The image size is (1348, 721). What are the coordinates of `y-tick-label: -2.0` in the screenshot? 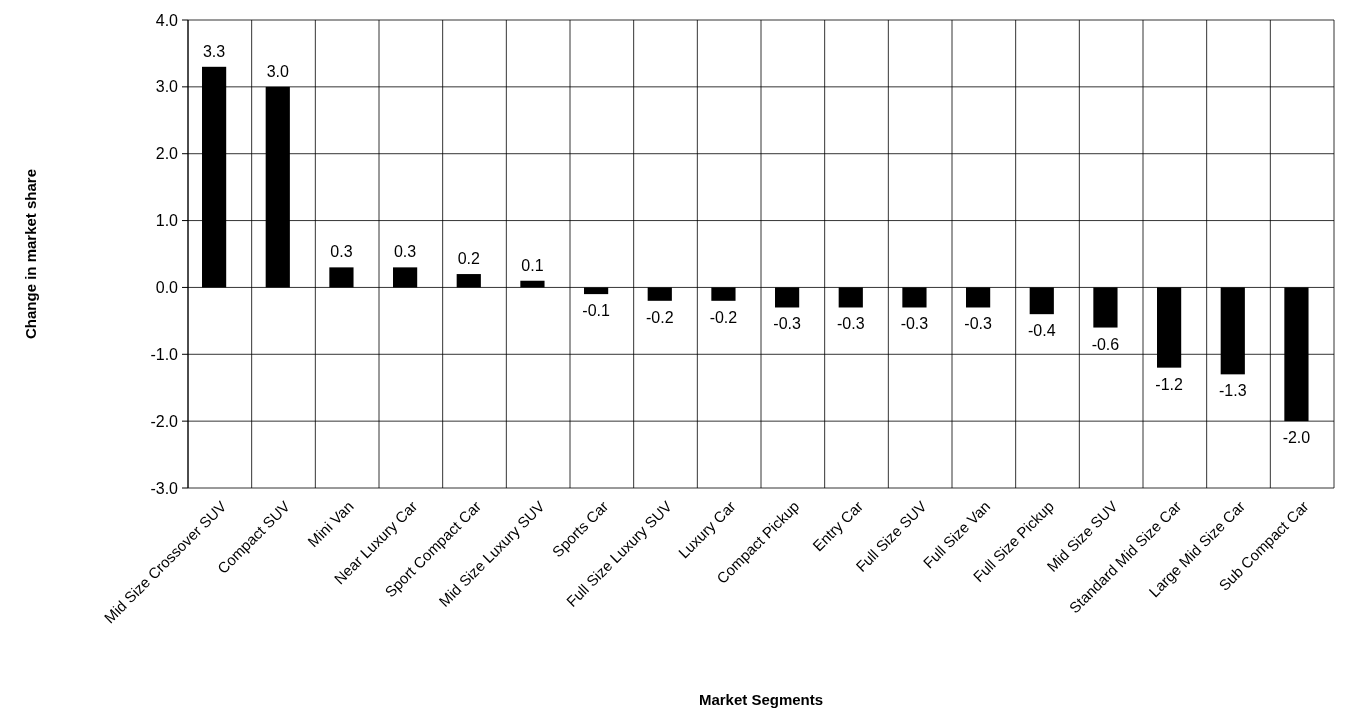 It's located at (164, 421).